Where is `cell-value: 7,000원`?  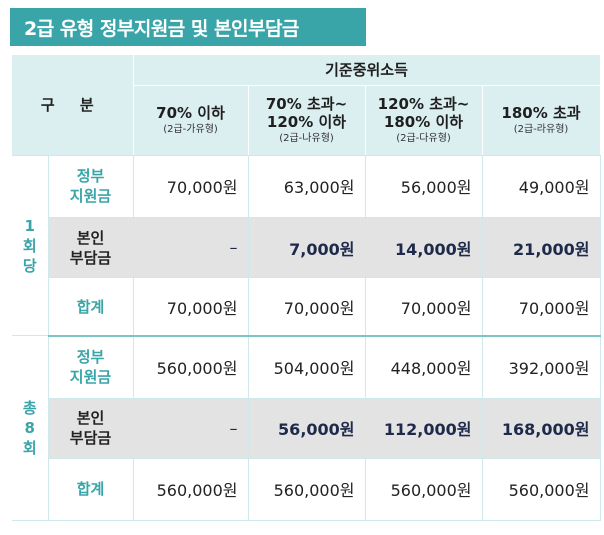 cell-value: 7,000원 is located at coordinates (307, 248).